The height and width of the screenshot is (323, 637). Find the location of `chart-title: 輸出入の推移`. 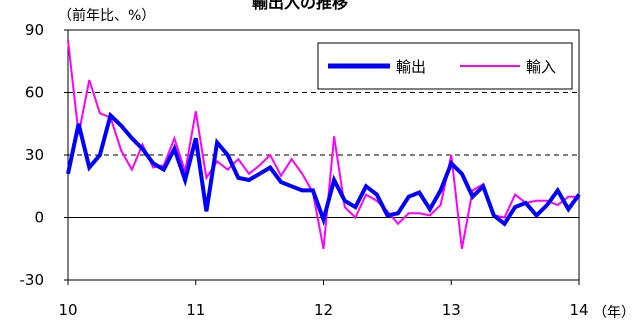

chart-title: 輸出入の推移 is located at coordinates (300, 6).